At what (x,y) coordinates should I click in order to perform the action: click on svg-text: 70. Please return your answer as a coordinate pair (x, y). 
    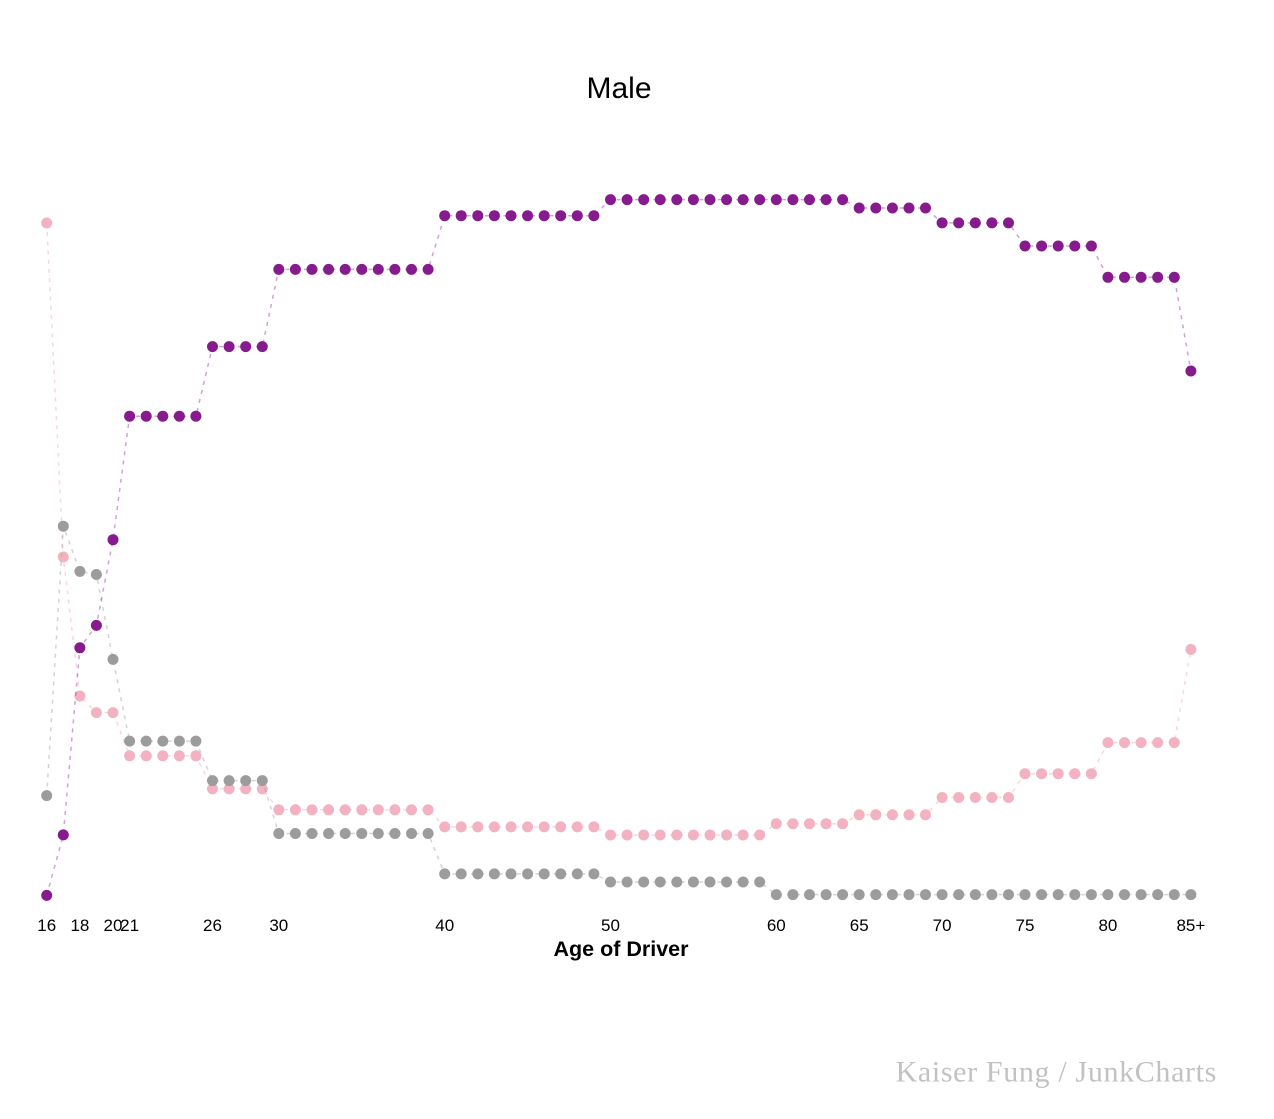
    Looking at the image, I should click on (942, 925).